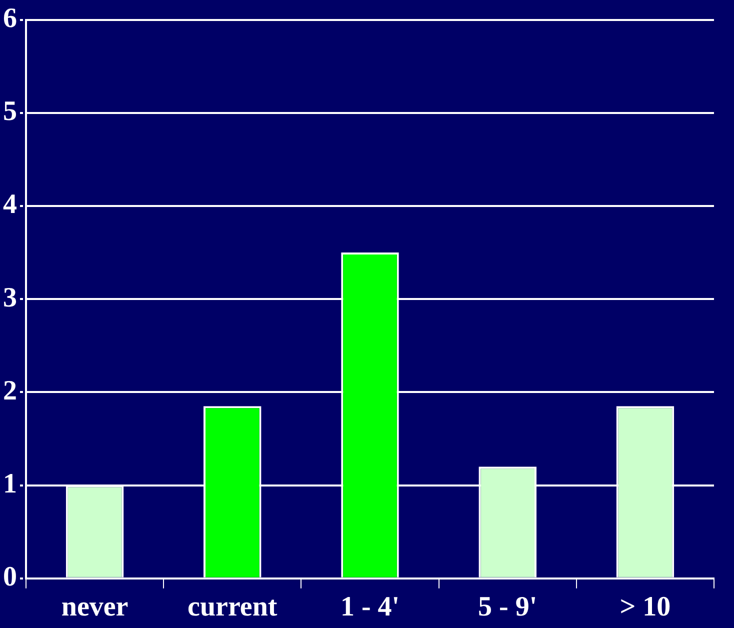 The width and height of the screenshot is (734, 628). I want to click on y-tick-label: 4, so click(10, 204).